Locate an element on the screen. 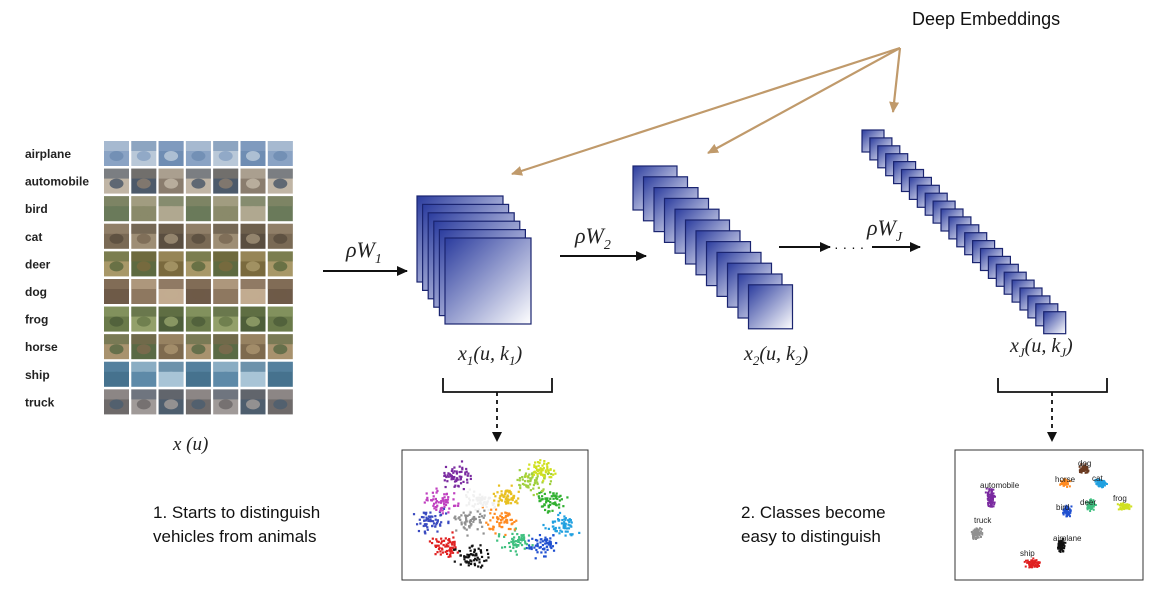 The image size is (1158, 598). class-label-bird: bird is located at coordinates (36, 209).